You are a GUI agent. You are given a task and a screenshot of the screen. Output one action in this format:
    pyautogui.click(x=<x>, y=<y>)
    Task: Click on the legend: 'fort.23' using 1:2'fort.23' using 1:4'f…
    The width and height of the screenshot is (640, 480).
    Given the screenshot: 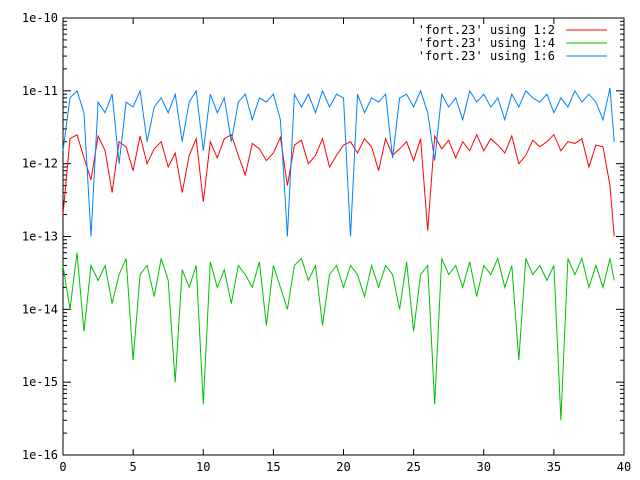 What is the action you would take?
    pyautogui.click(x=512, y=43)
    